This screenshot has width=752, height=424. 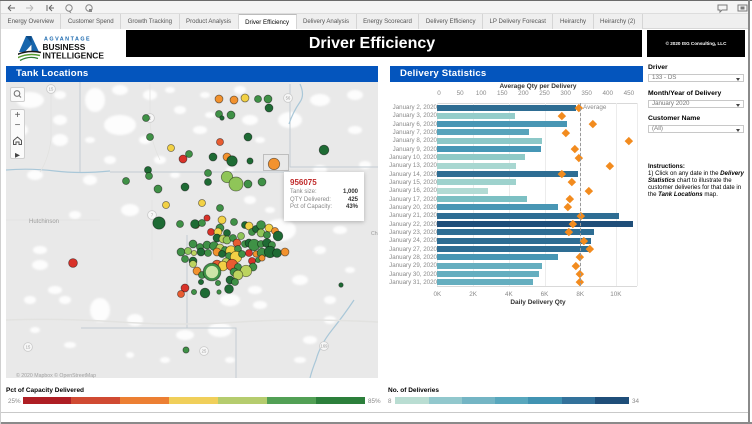 I want to click on svg-text: Cha, so click(x=374, y=234).